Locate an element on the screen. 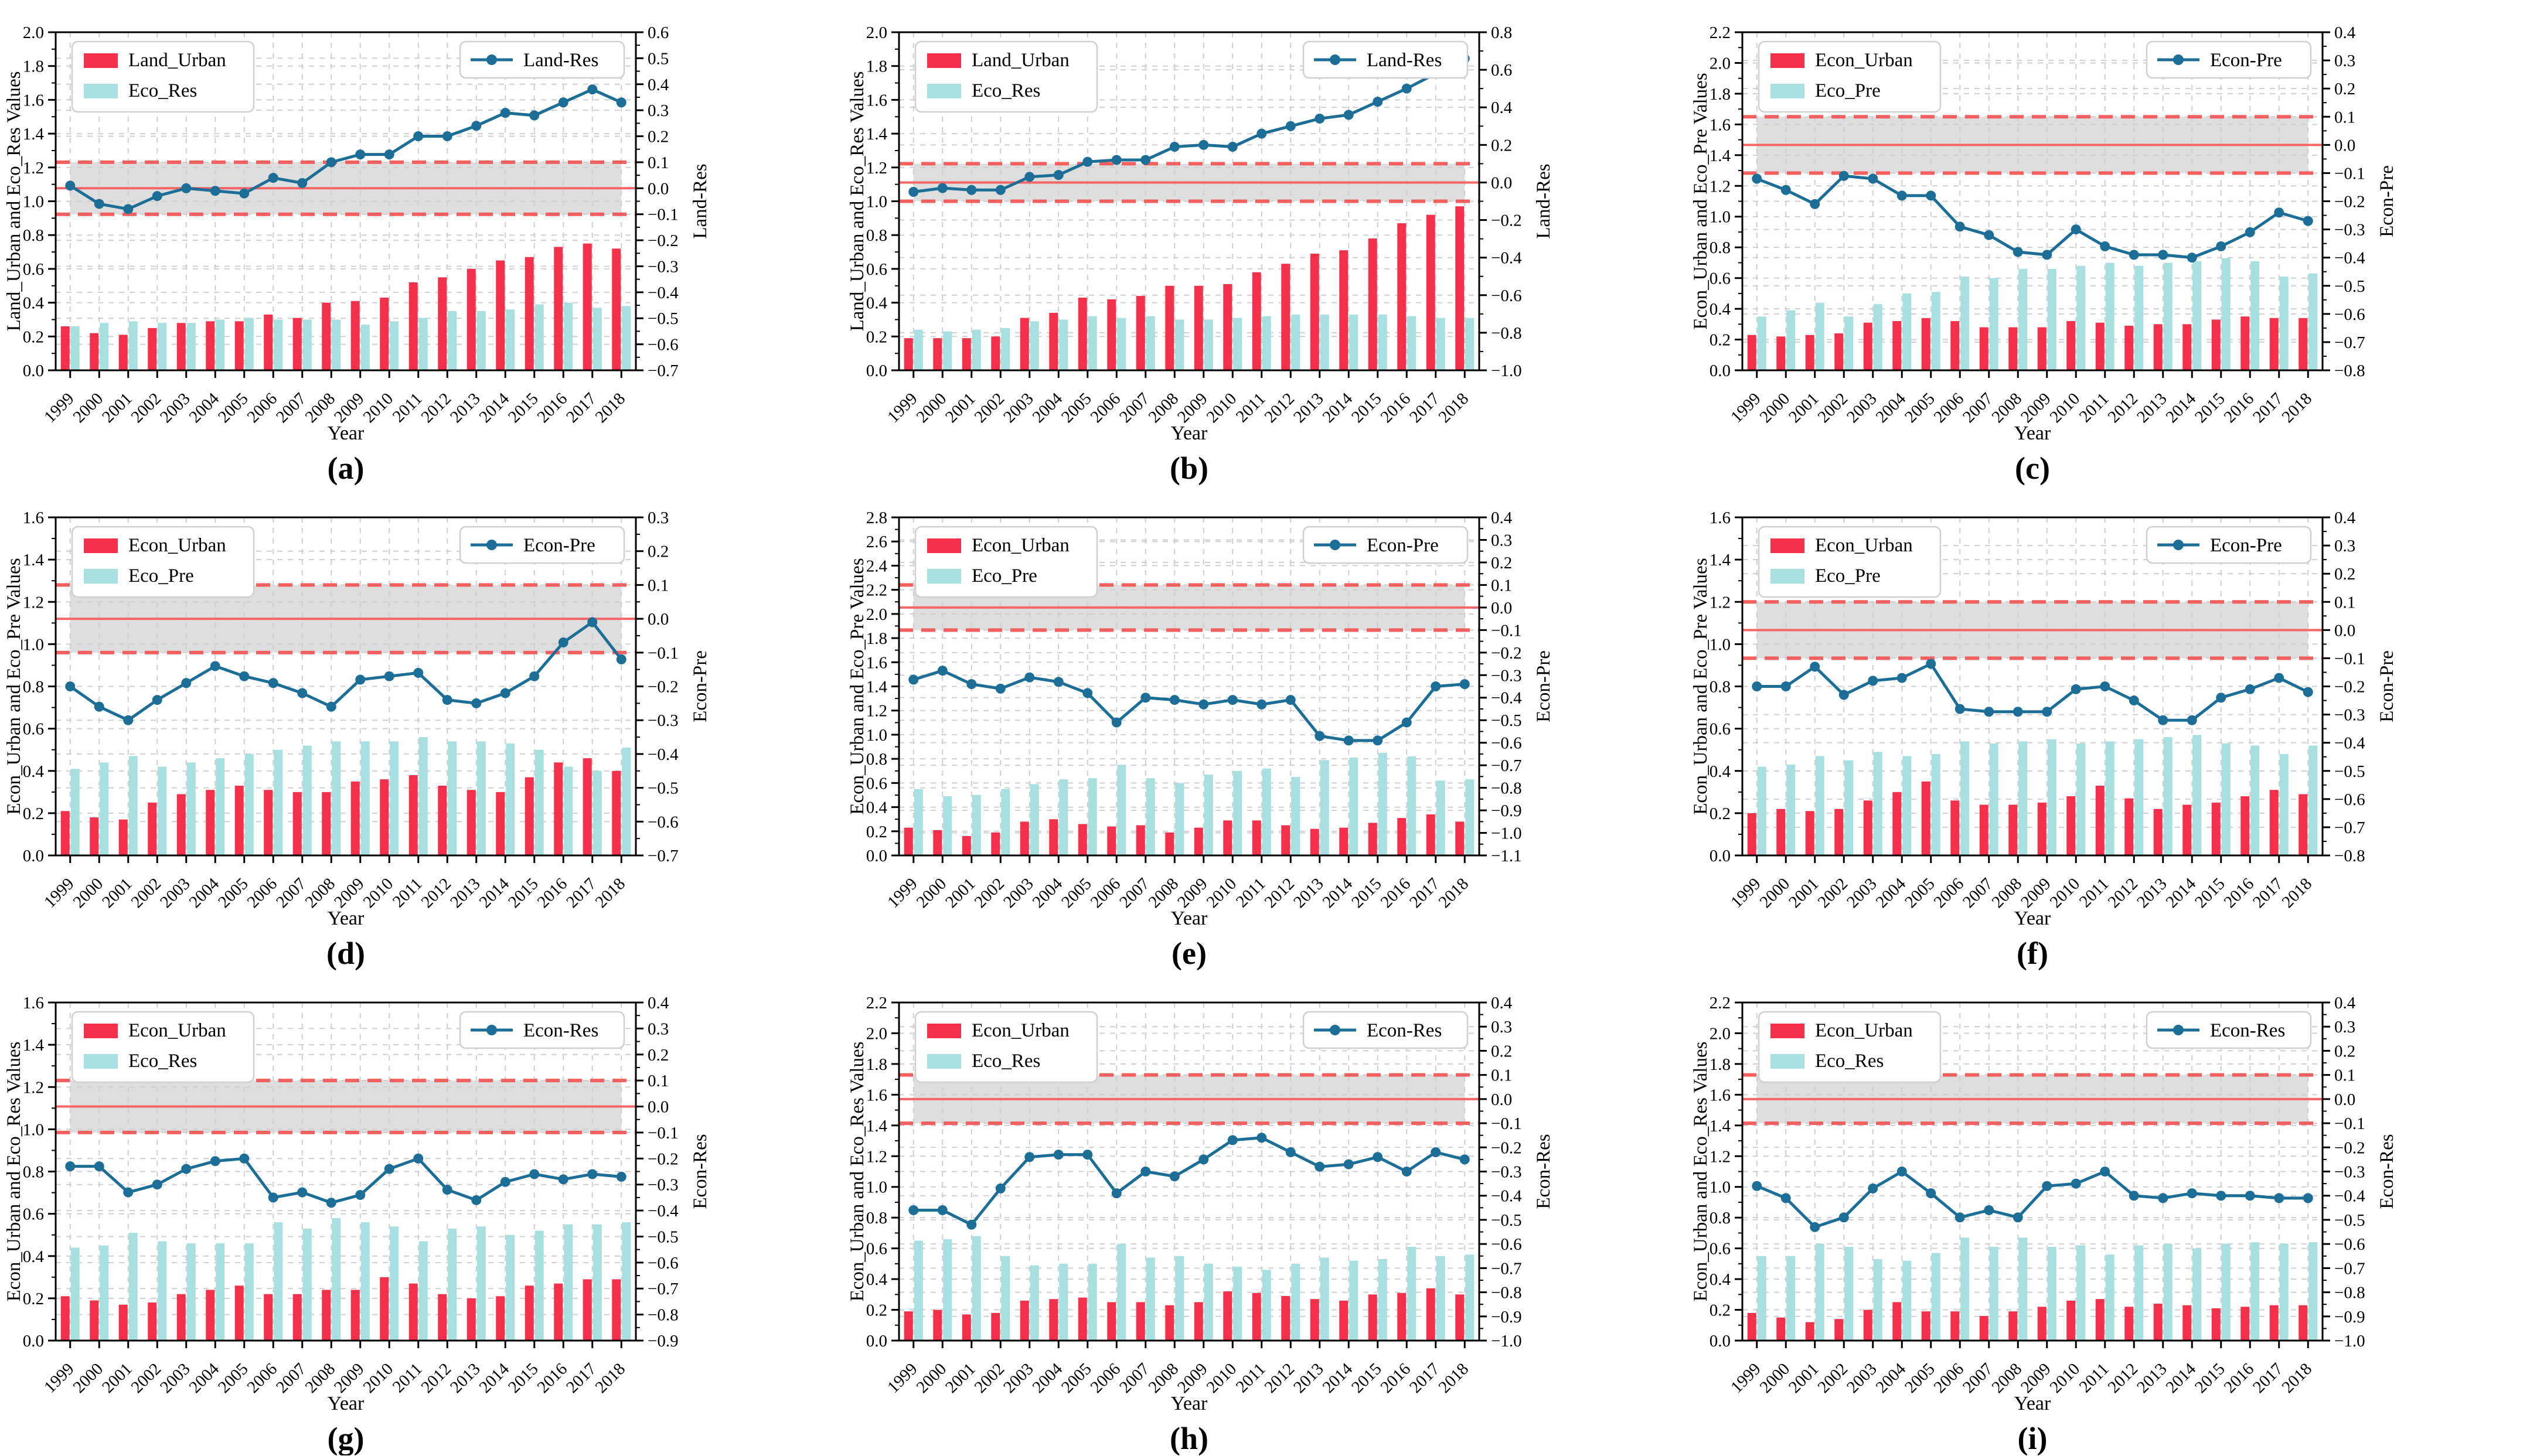  right-tick-label: 0.6 is located at coordinates (658, 32).